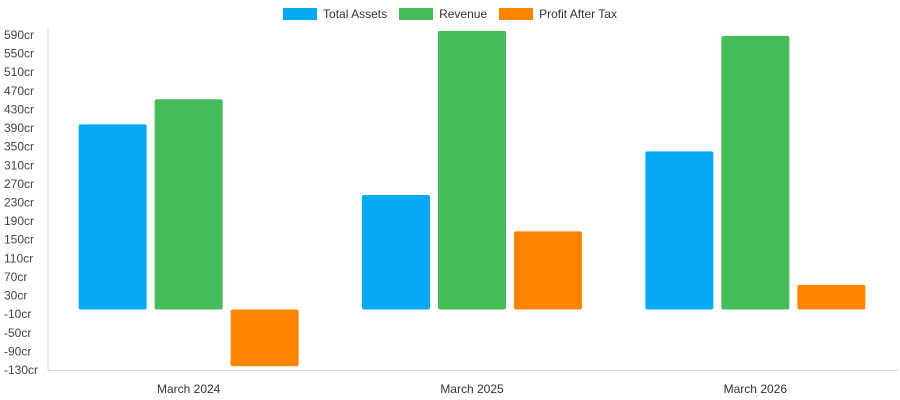  I want to click on y-tick-label: 30cr, so click(15, 296).